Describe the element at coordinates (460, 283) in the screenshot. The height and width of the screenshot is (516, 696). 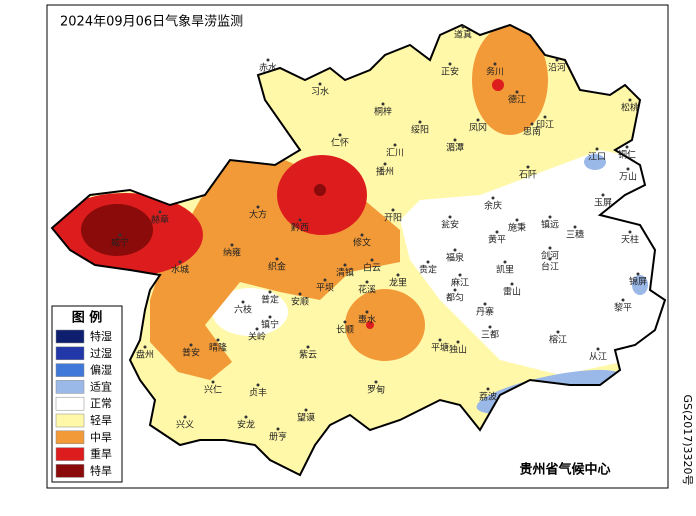
I see `place-name: 麻江` at that location.